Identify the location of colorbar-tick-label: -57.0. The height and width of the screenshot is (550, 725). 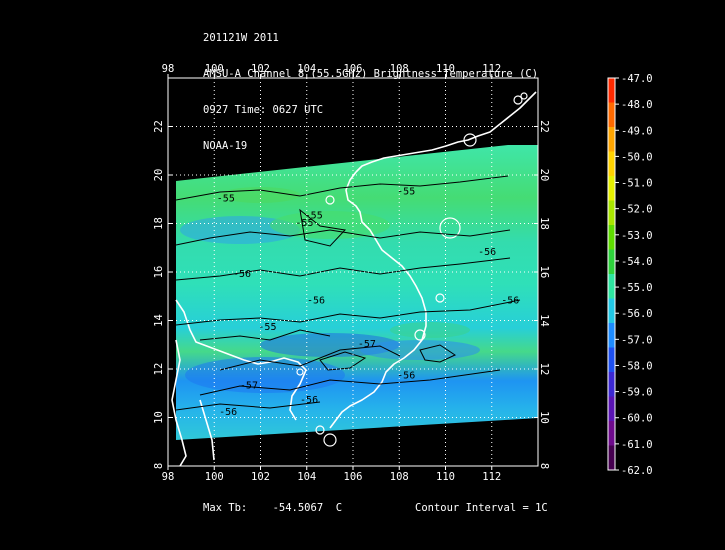
(637, 340).